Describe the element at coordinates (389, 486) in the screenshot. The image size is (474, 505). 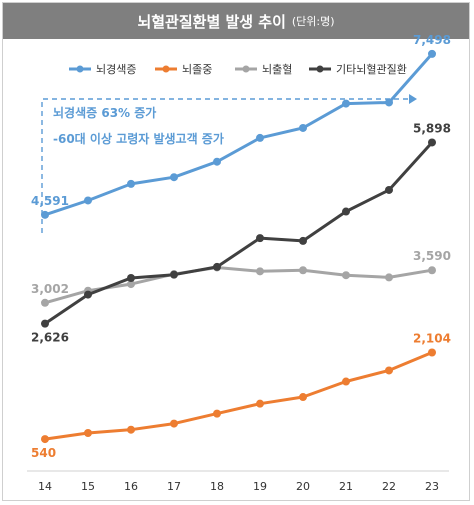
I see `x-tick-label: 22` at that location.